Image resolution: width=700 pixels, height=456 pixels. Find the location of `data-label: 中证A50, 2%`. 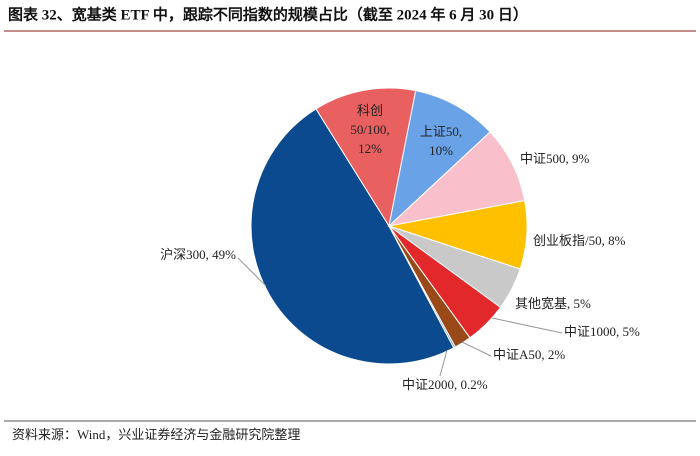

data-label: 中证A50, 2% is located at coordinates (529, 354).